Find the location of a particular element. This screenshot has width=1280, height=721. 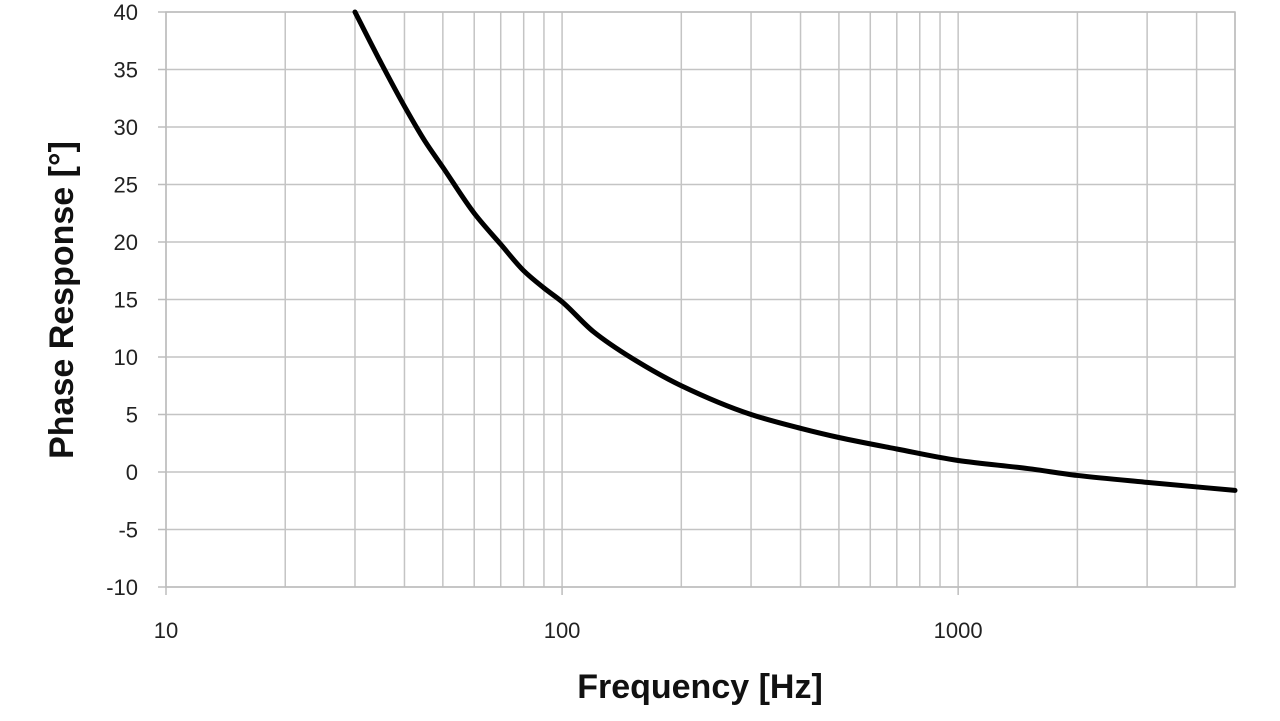

y-tick-label: 35 is located at coordinates (126, 70).